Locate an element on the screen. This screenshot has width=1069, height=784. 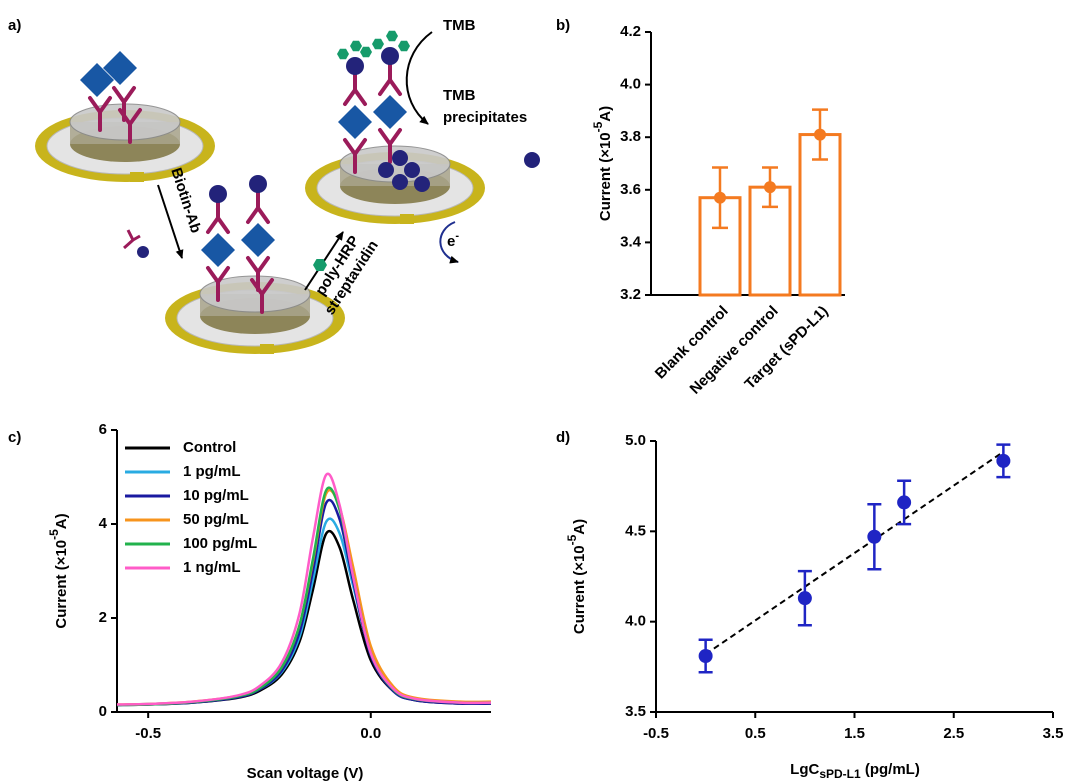
x-tick-label: 0.0 is located at coordinates (370, 733).